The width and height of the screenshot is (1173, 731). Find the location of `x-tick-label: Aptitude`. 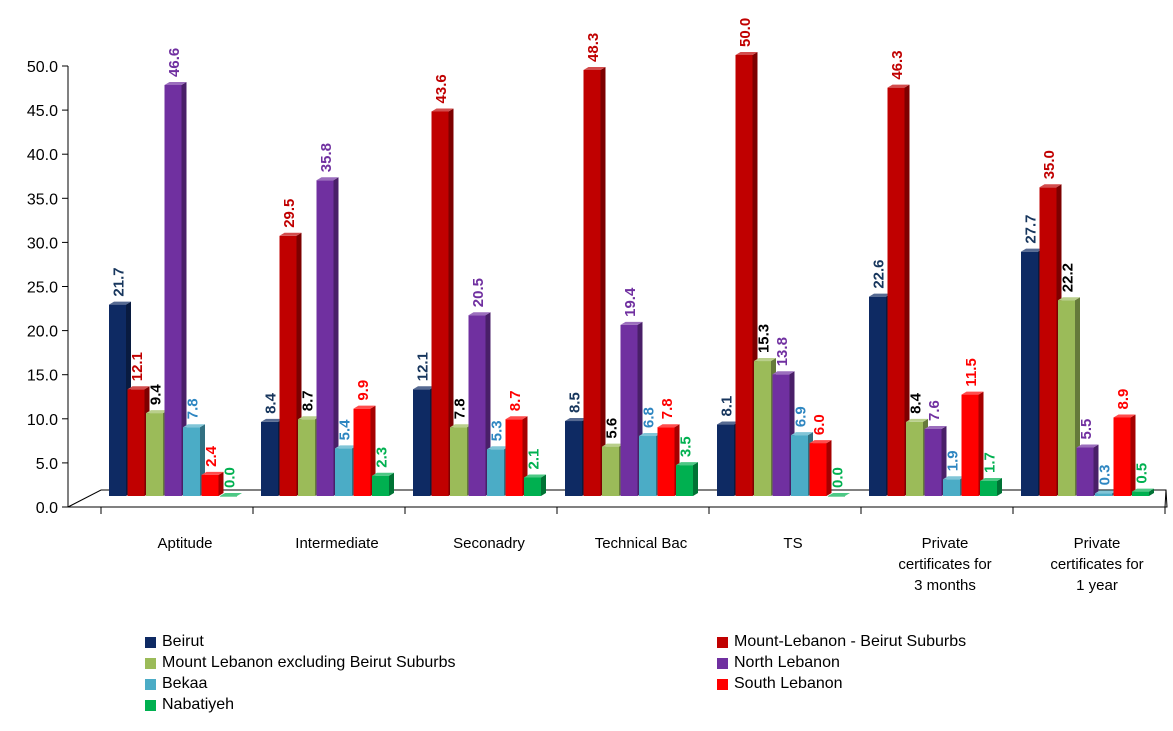

x-tick-label: Aptitude is located at coordinates (184, 543).